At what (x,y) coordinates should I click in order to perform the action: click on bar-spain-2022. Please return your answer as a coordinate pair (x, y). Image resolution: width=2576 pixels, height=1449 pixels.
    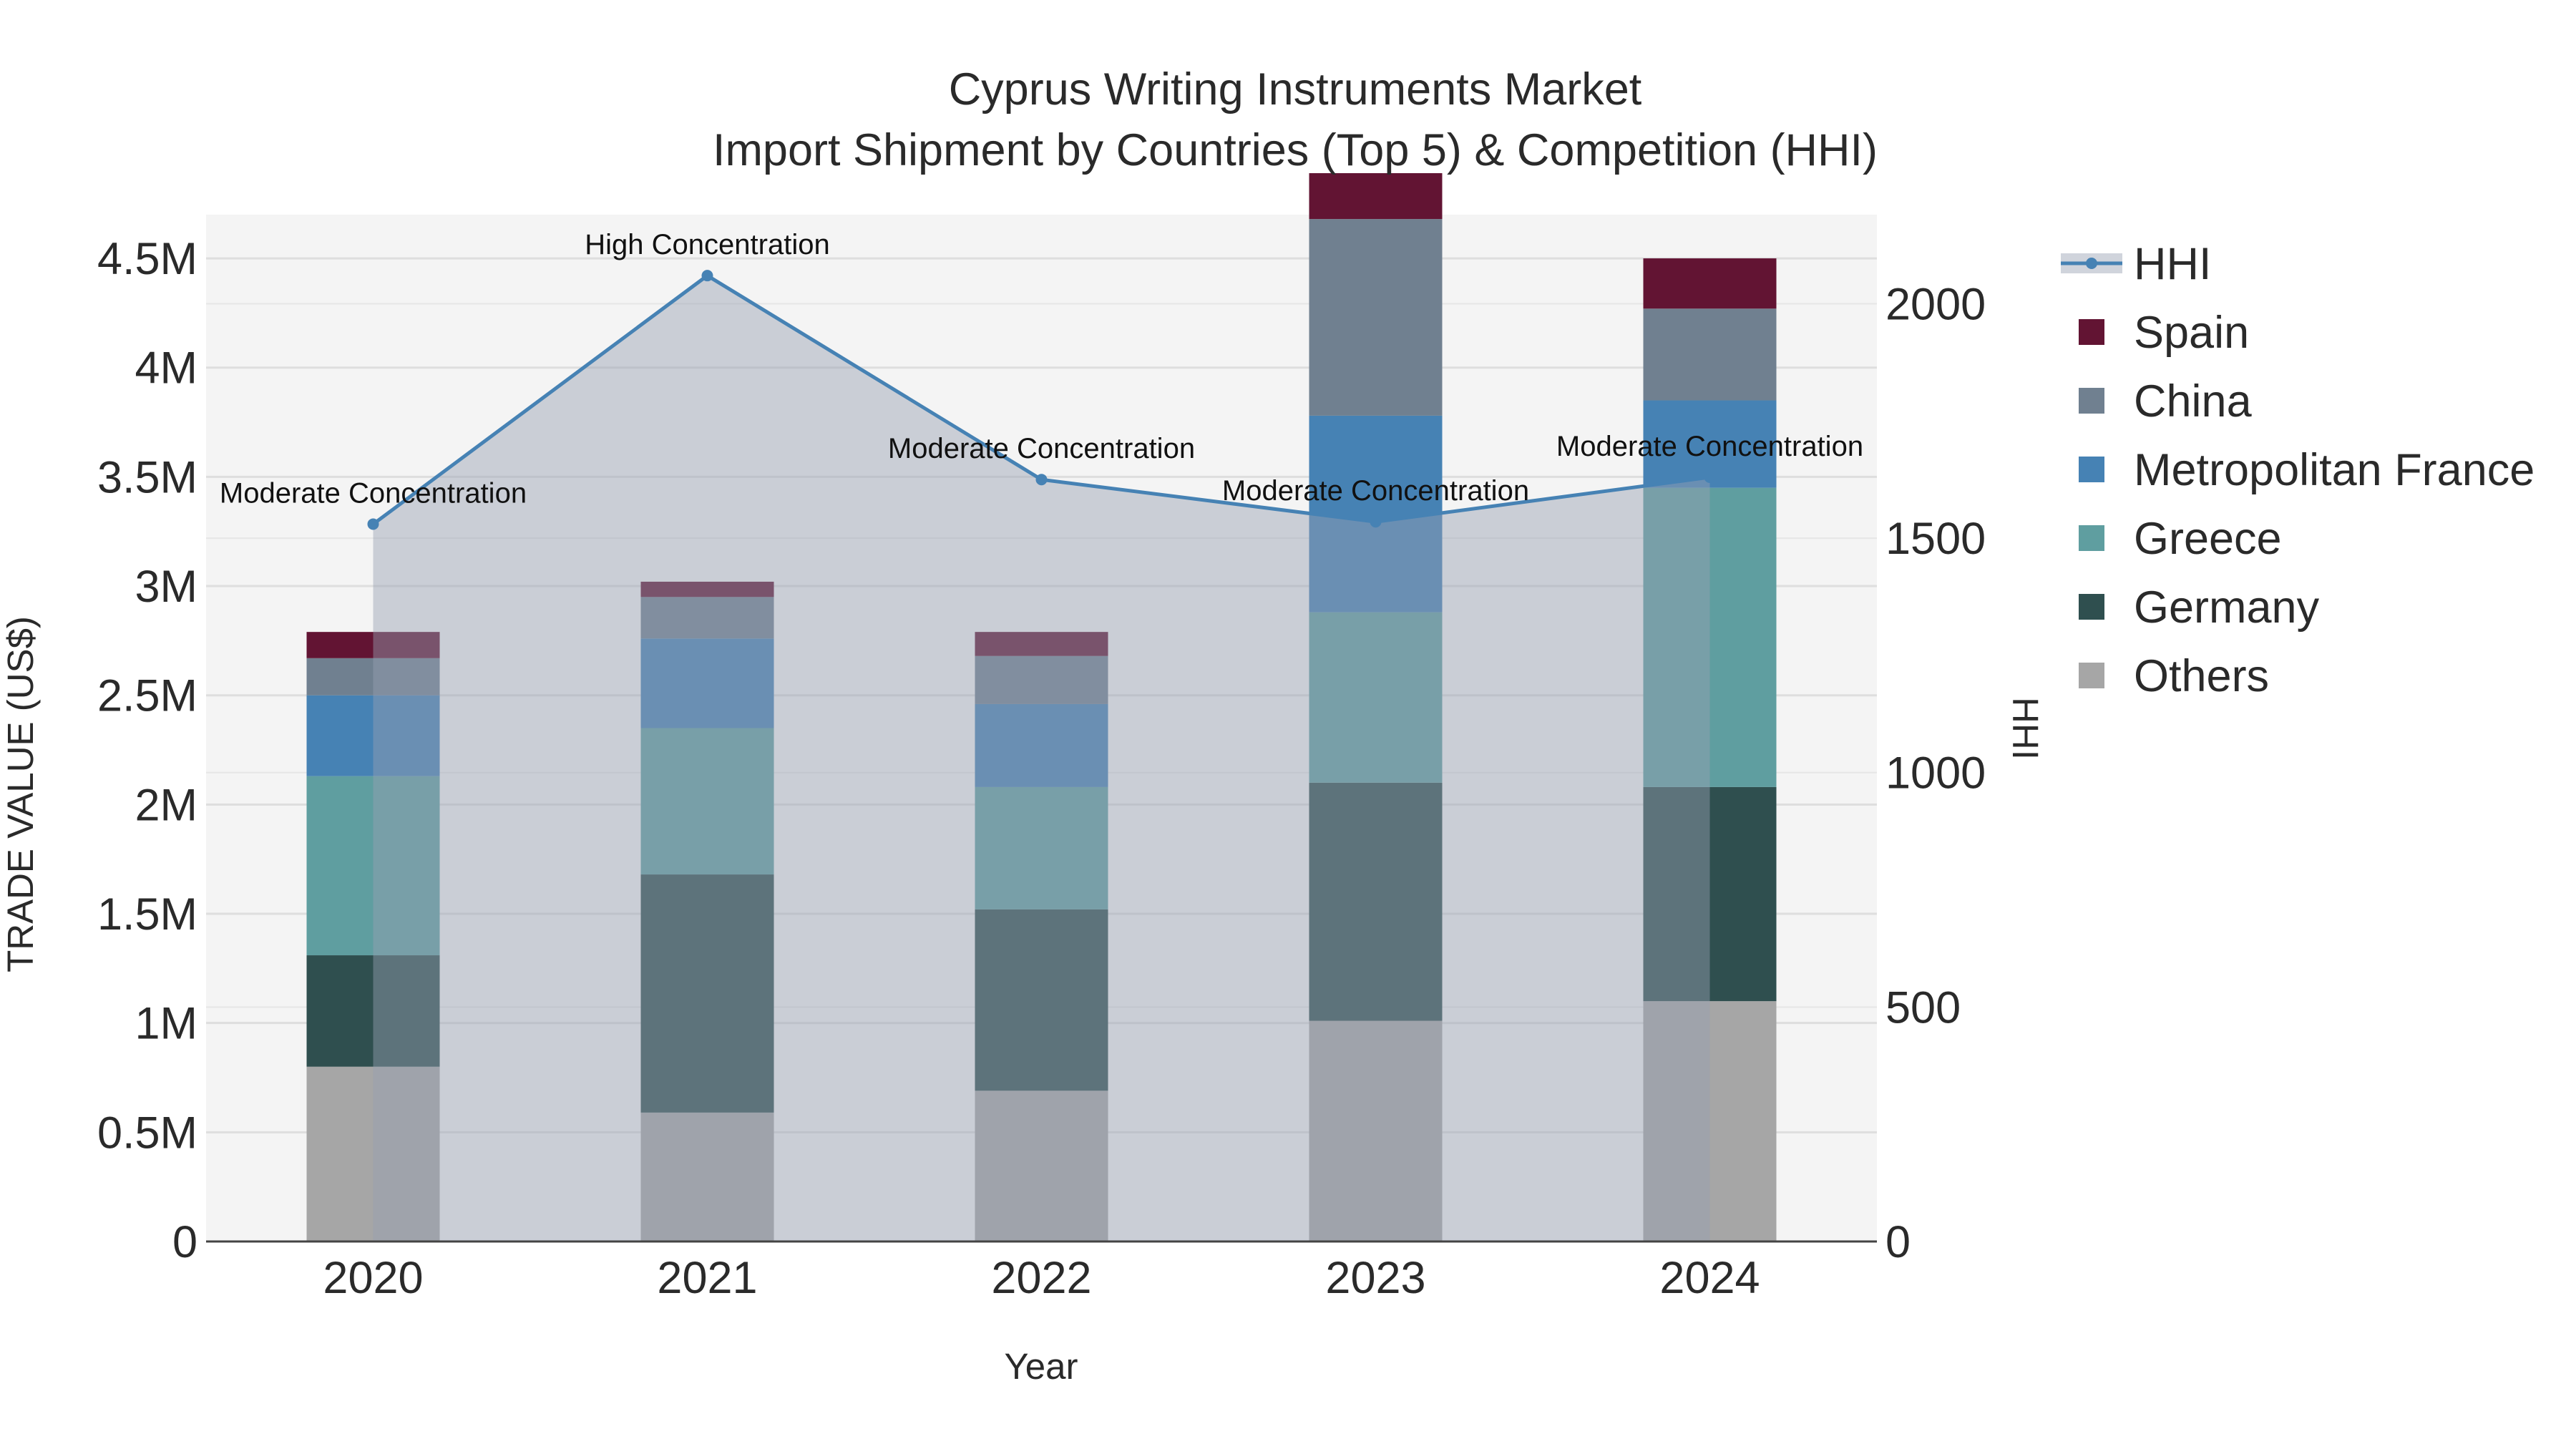
    Looking at the image, I should click on (1041, 644).